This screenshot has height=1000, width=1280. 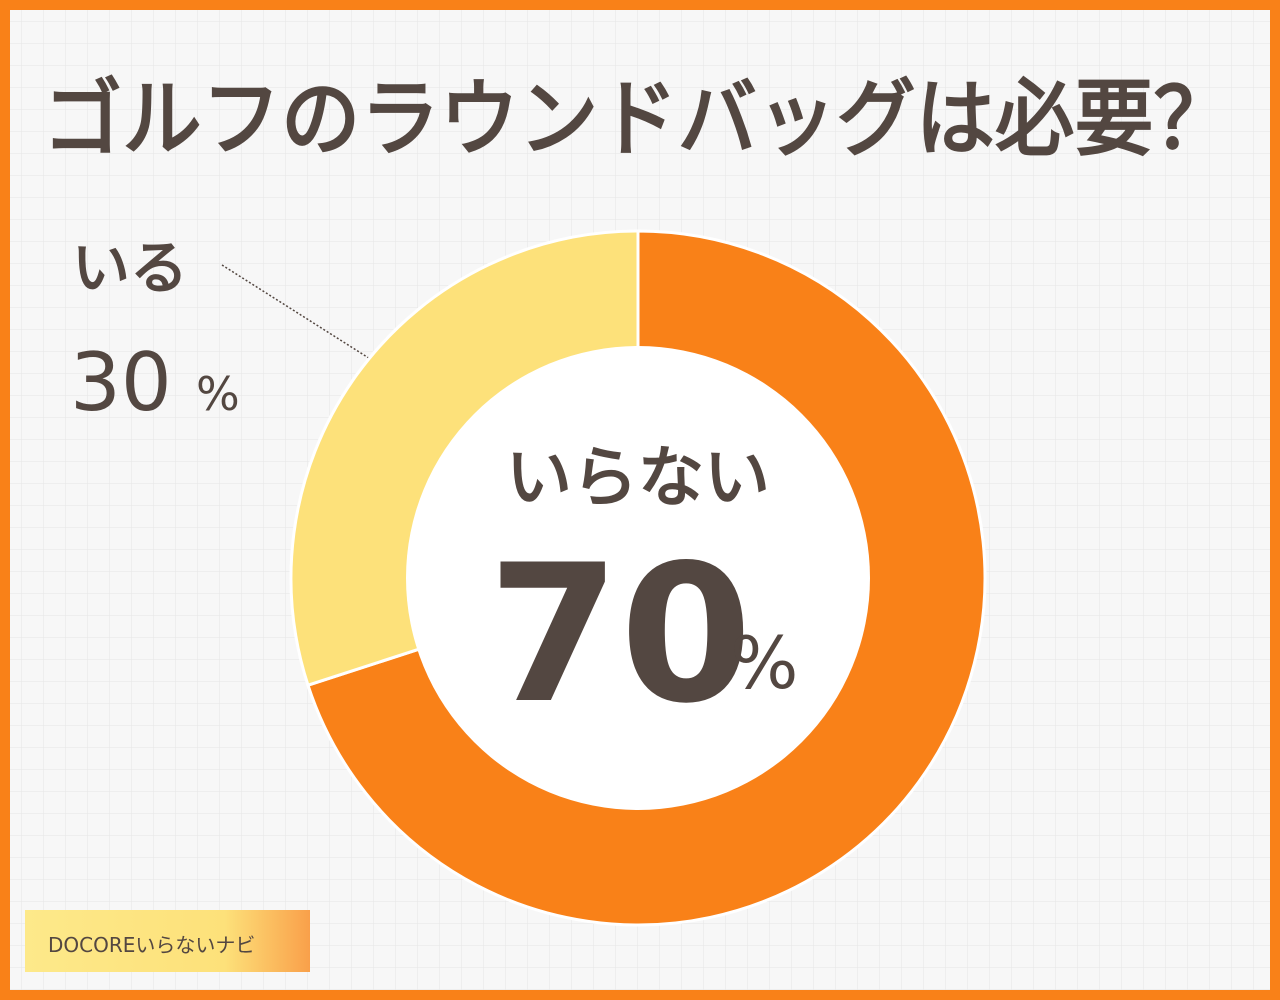 I want to click on source-badge, so click(x=167, y=941).